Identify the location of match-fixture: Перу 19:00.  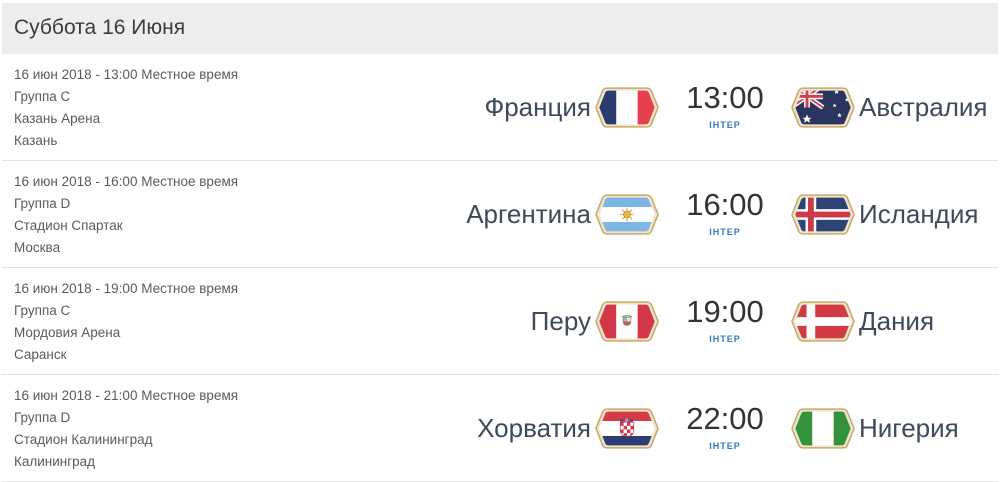
(730, 321).